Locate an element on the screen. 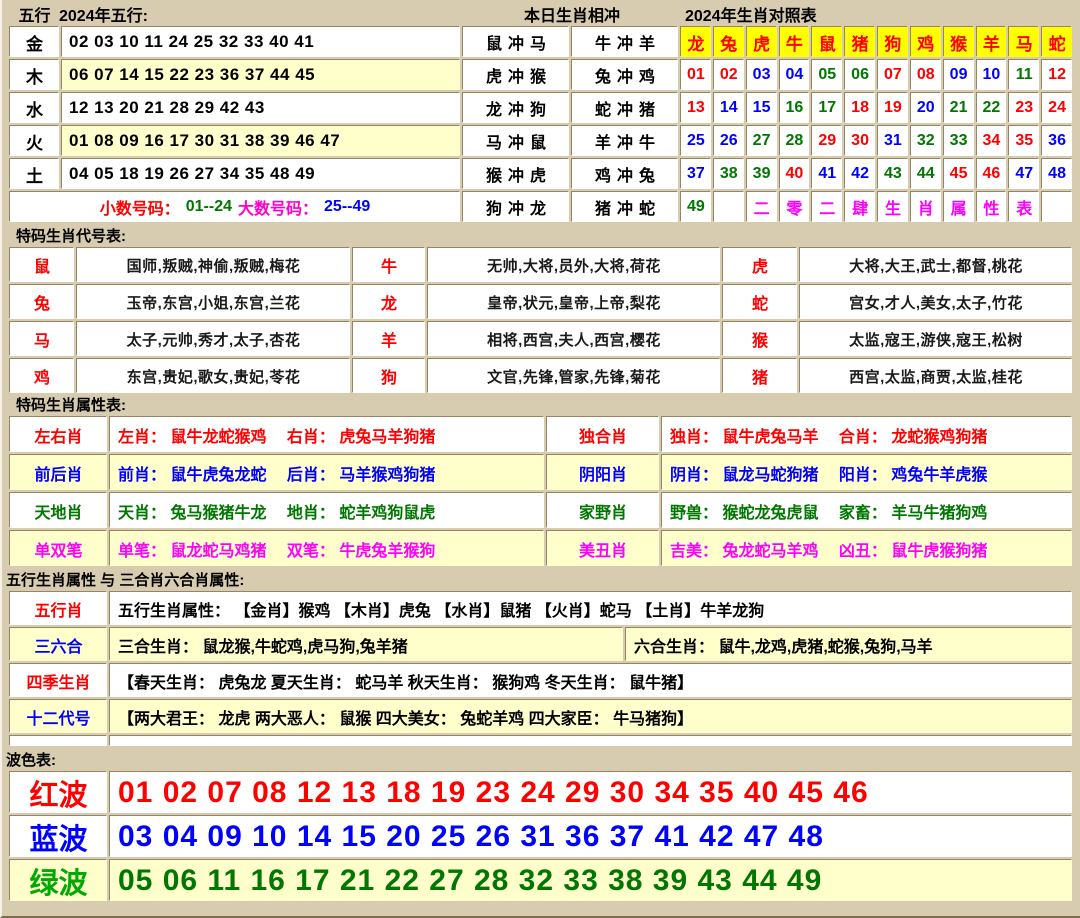  clash-pair: 兔冲鸡 is located at coordinates (625, 75).